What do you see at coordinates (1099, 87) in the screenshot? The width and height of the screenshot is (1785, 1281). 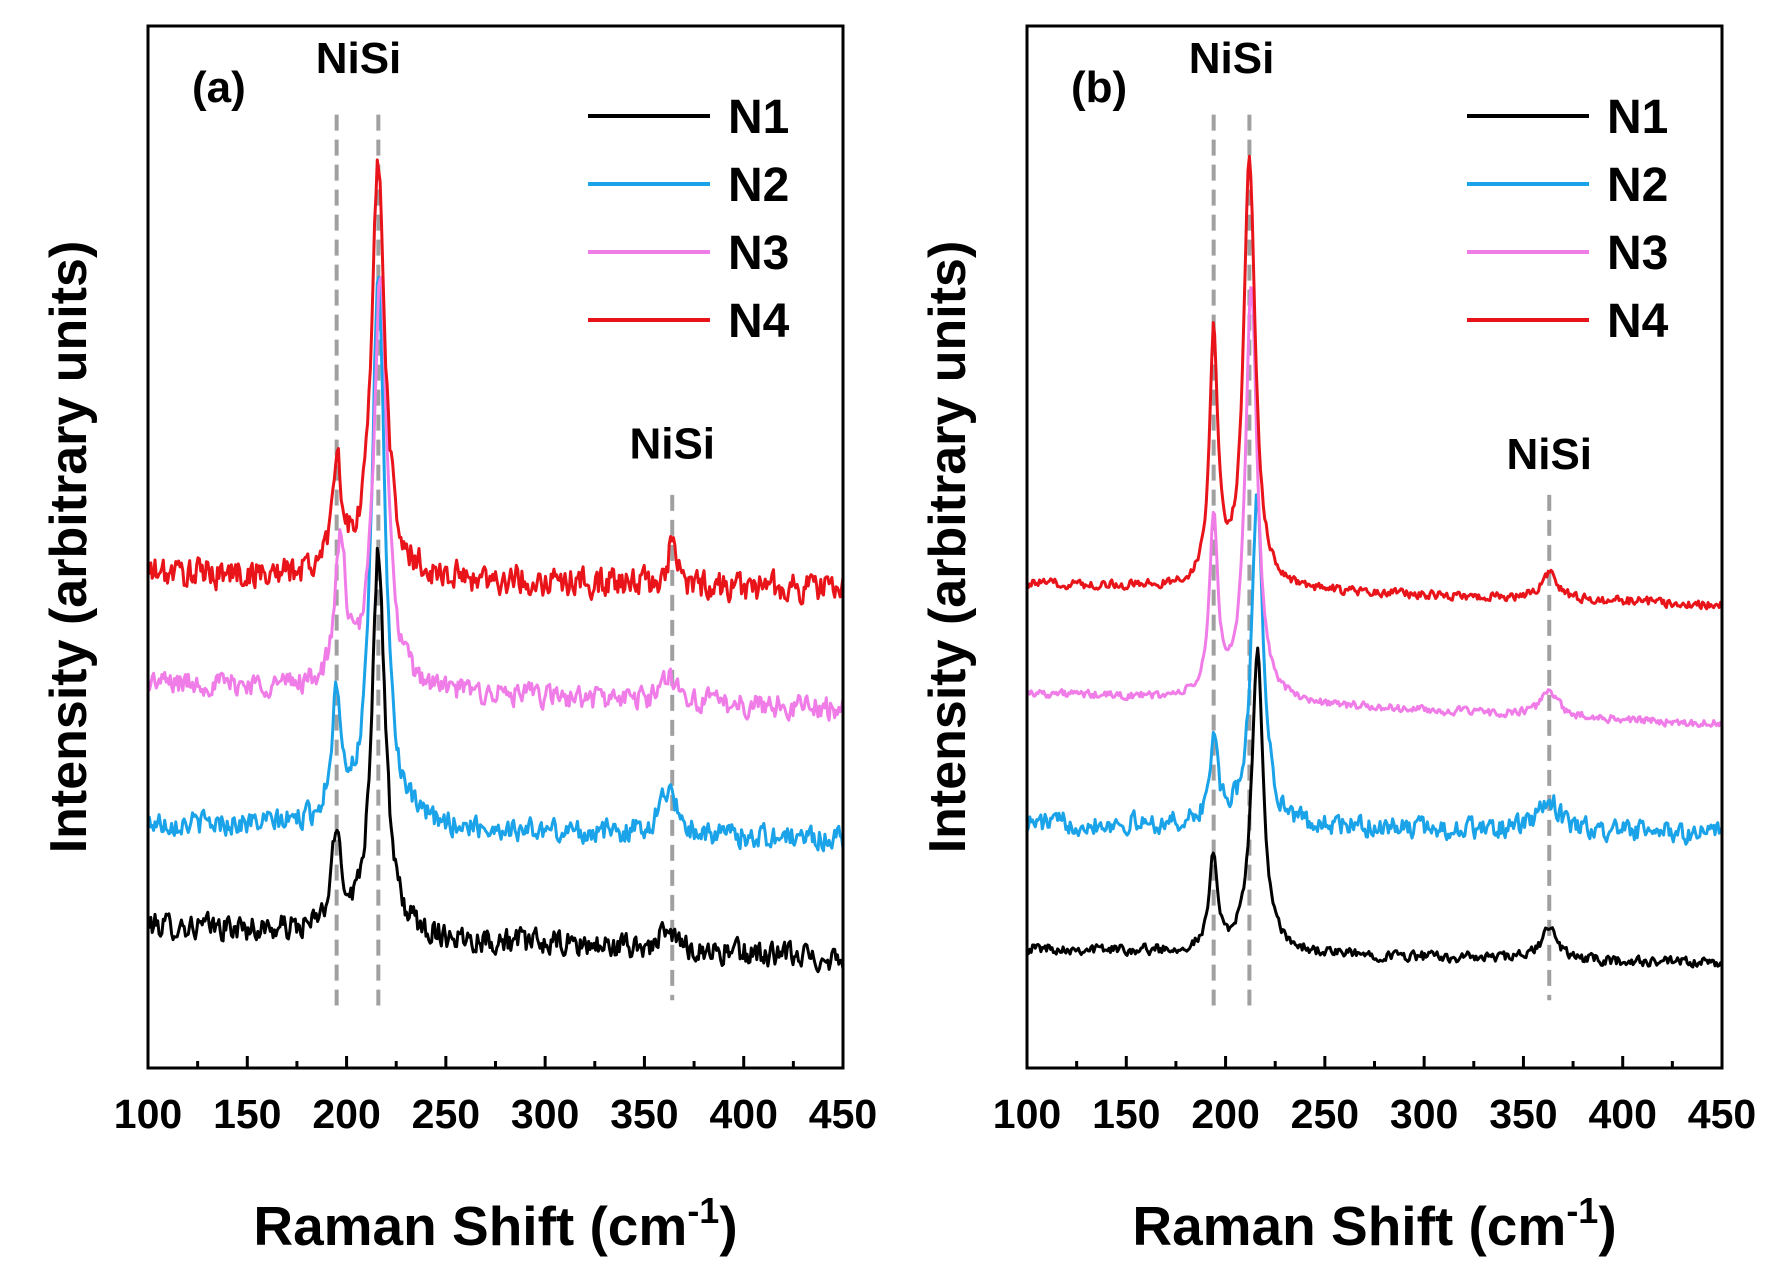 I see `panel-label: (b)` at bounding box center [1099, 87].